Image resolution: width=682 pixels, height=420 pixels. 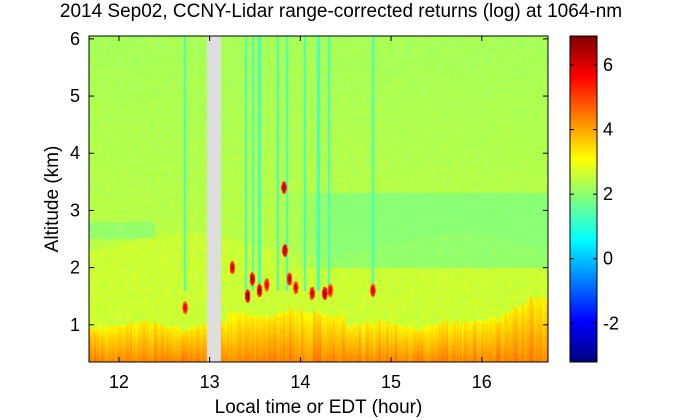 What do you see at coordinates (75, 325) in the screenshot?
I see `y-tick-label: 1` at bounding box center [75, 325].